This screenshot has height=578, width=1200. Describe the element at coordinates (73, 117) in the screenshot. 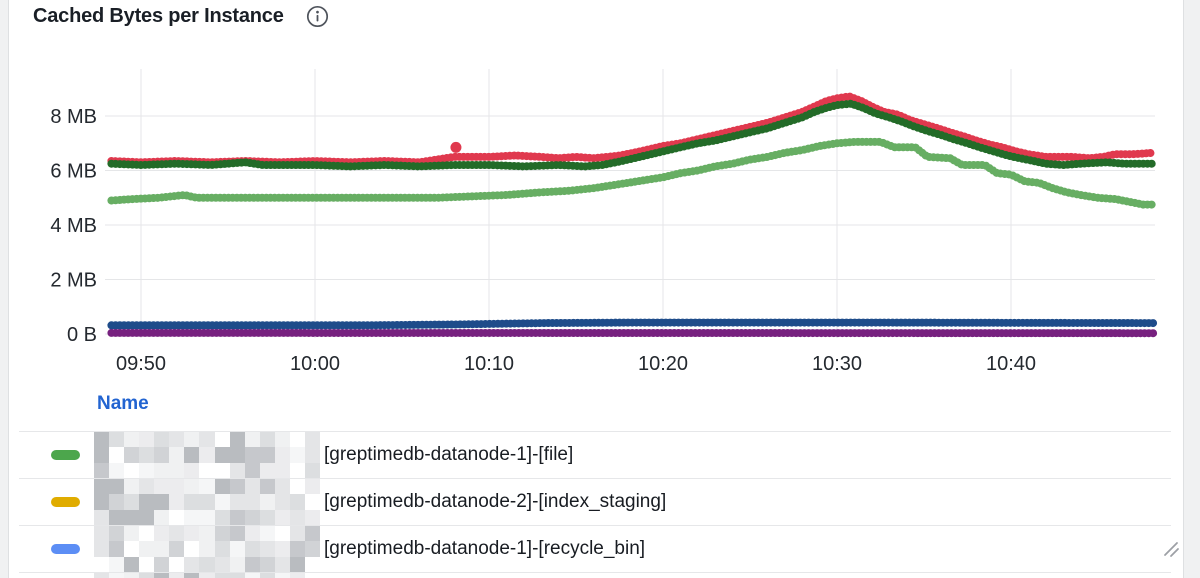

I see `y-axis-tick-label: 8 MB` at that location.